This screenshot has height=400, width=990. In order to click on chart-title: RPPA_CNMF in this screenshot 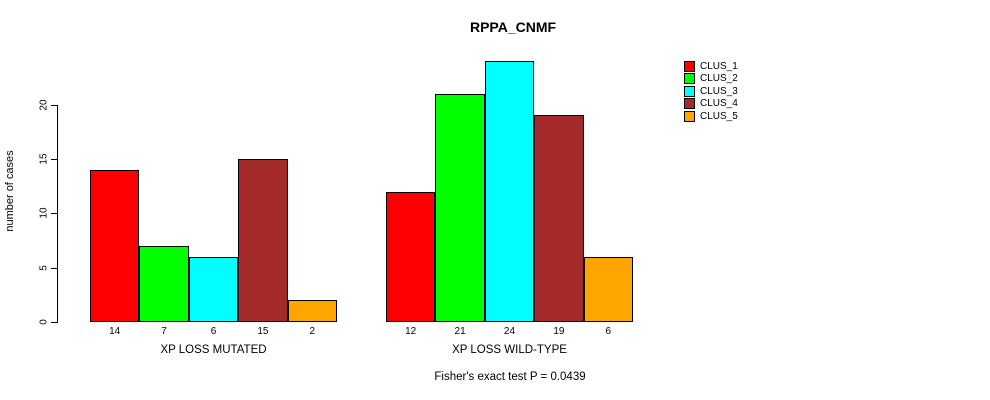, I will do `click(513, 27)`.